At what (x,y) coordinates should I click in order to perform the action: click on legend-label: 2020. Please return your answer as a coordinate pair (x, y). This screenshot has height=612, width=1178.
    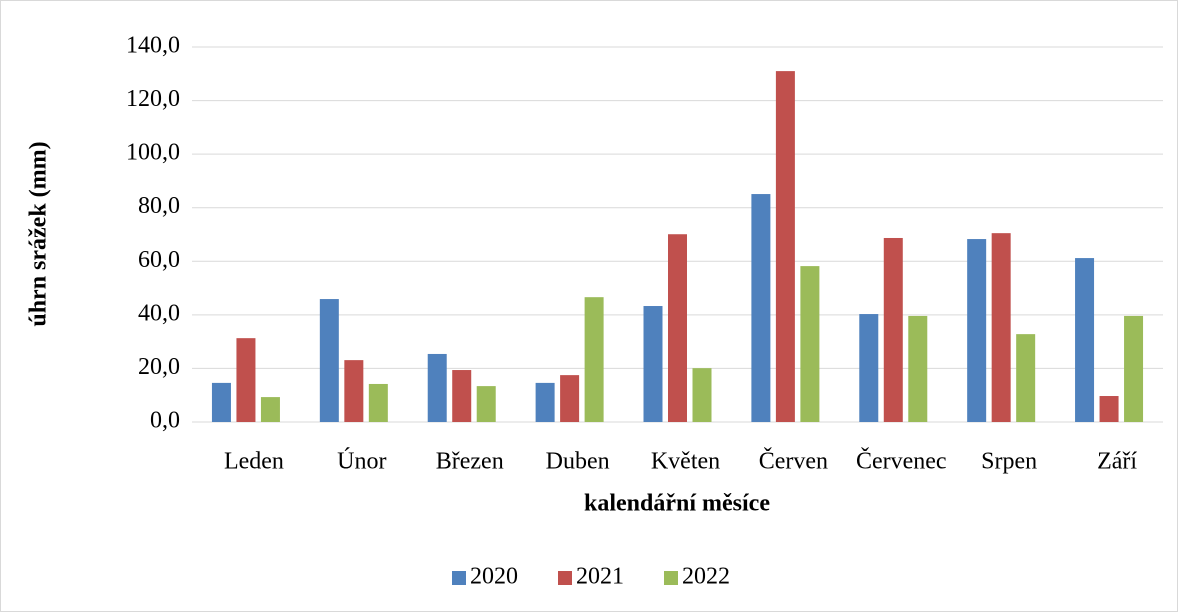
    Looking at the image, I should click on (494, 577).